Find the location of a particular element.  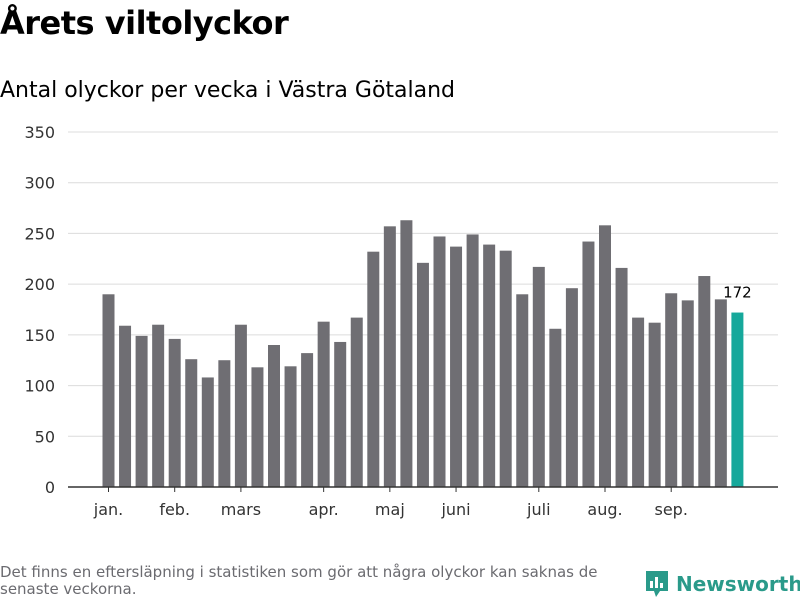

x-tick-label: maj is located at coordinates (390, 509).